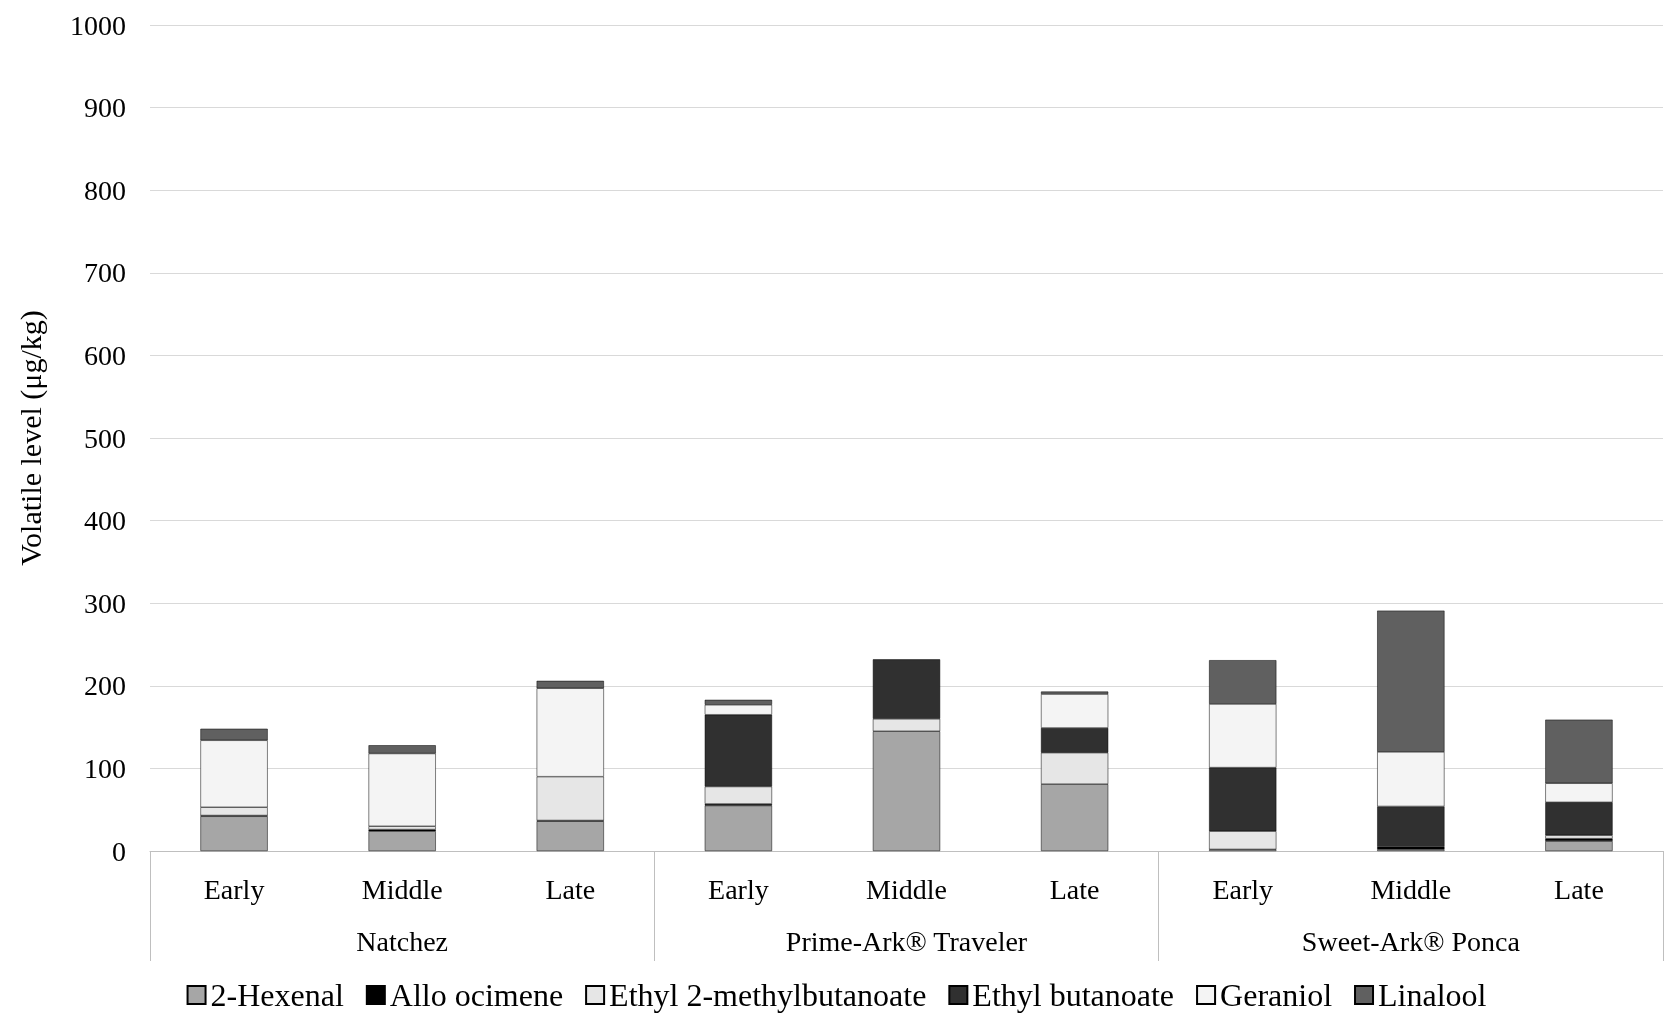 This screenshot has height=1021, width=1673. I want to click on y-tick-label: 100, so click(105, 768).